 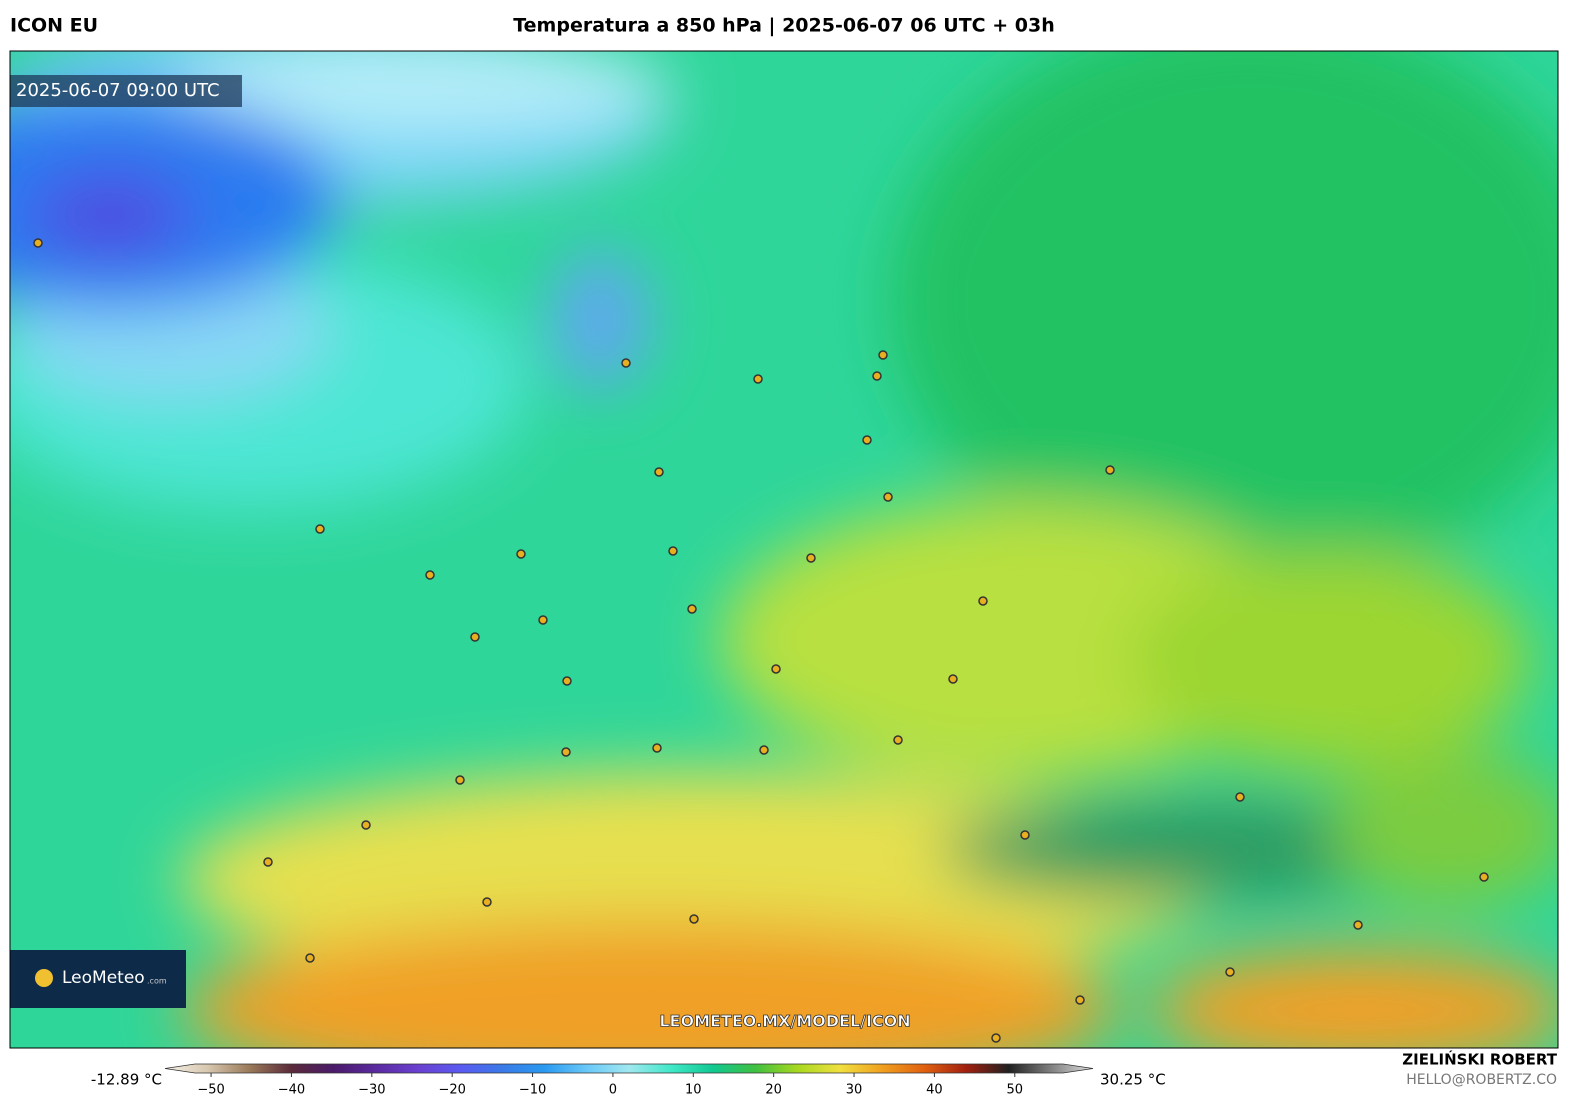 I want to click on colorbar-tick-label: 20, so click(x=773, y=1090).